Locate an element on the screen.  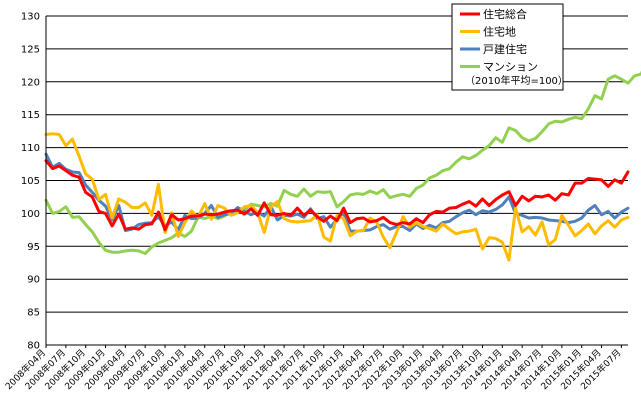
y-tick-label: 105 is located at coordinates (30, 181).